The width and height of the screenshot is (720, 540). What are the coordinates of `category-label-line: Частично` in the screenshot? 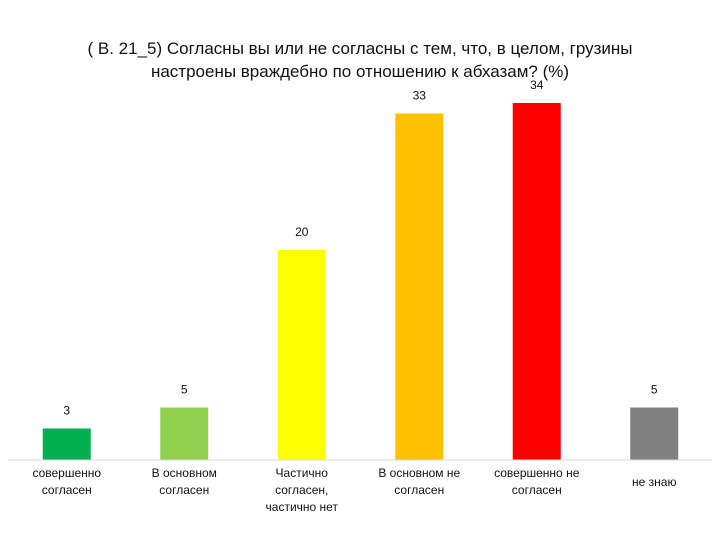 It's located at (302, 473).